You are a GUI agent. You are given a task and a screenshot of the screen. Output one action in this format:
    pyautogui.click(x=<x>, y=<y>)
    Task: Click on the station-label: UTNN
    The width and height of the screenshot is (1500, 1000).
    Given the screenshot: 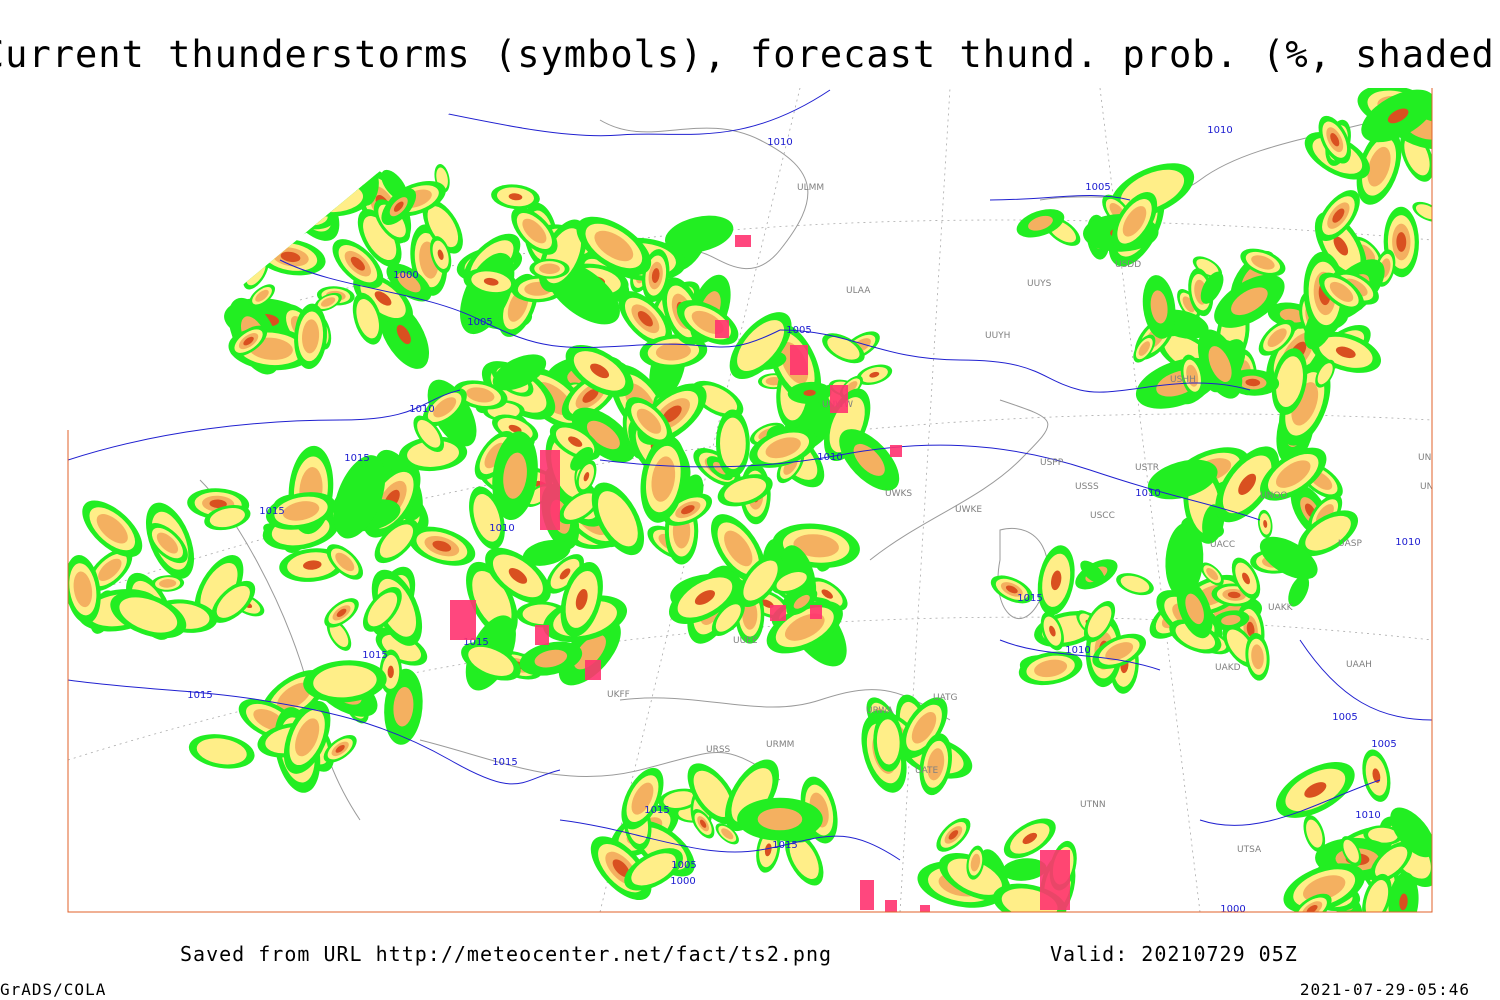 What is the action you would take?
    pyautogui.click(x=1093, y=805)
    